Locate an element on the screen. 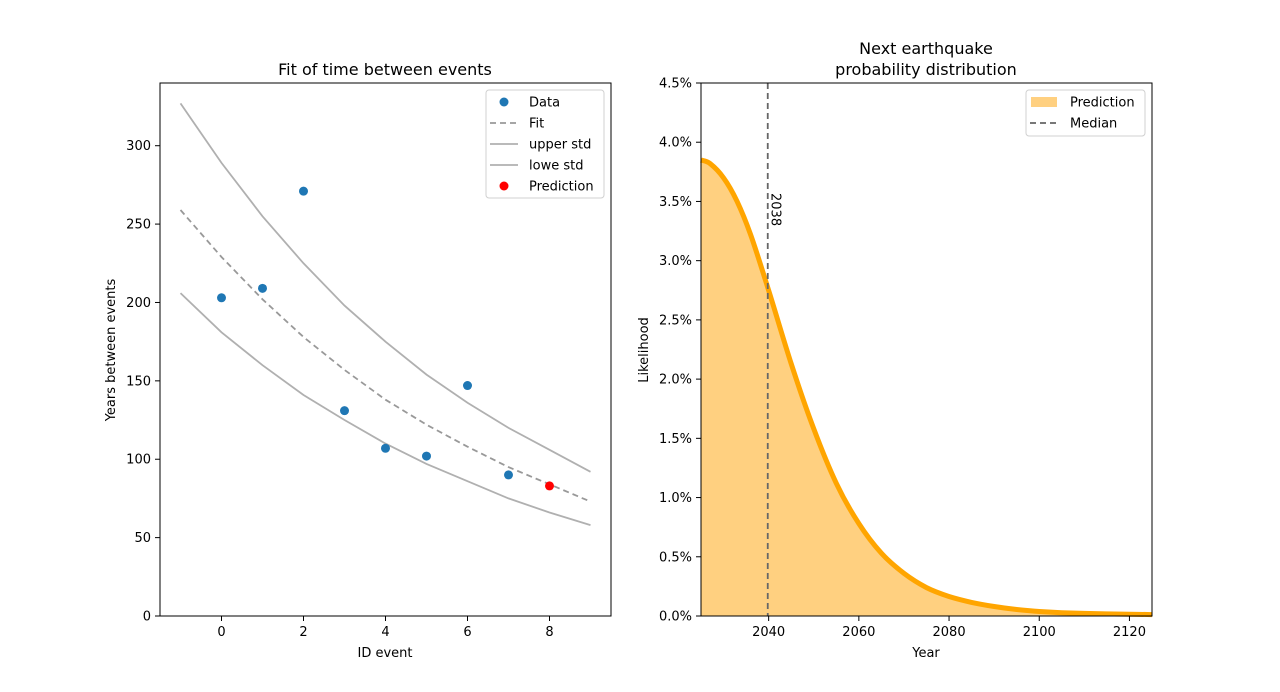 This screenshot has height=692, width=1280. right-y-tick-label-1: 0.5% is located at coordinates (675, 557).